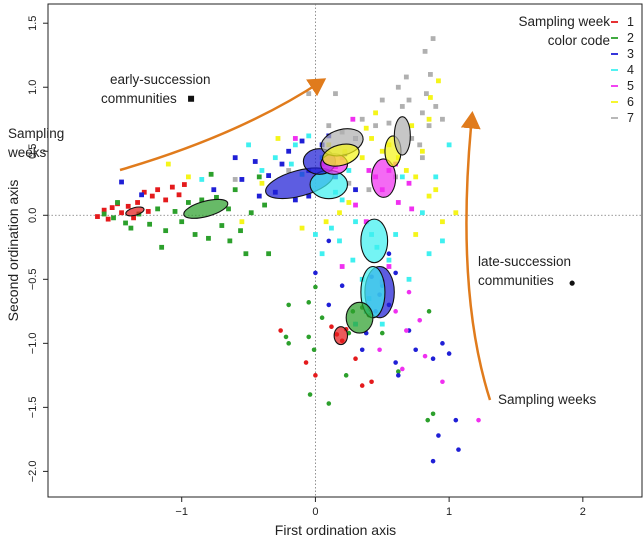  What do you see at coordinates (33, 215) in the screenshot?
I see `y-tick-label: 0.0` at bounding box center [33, 215].